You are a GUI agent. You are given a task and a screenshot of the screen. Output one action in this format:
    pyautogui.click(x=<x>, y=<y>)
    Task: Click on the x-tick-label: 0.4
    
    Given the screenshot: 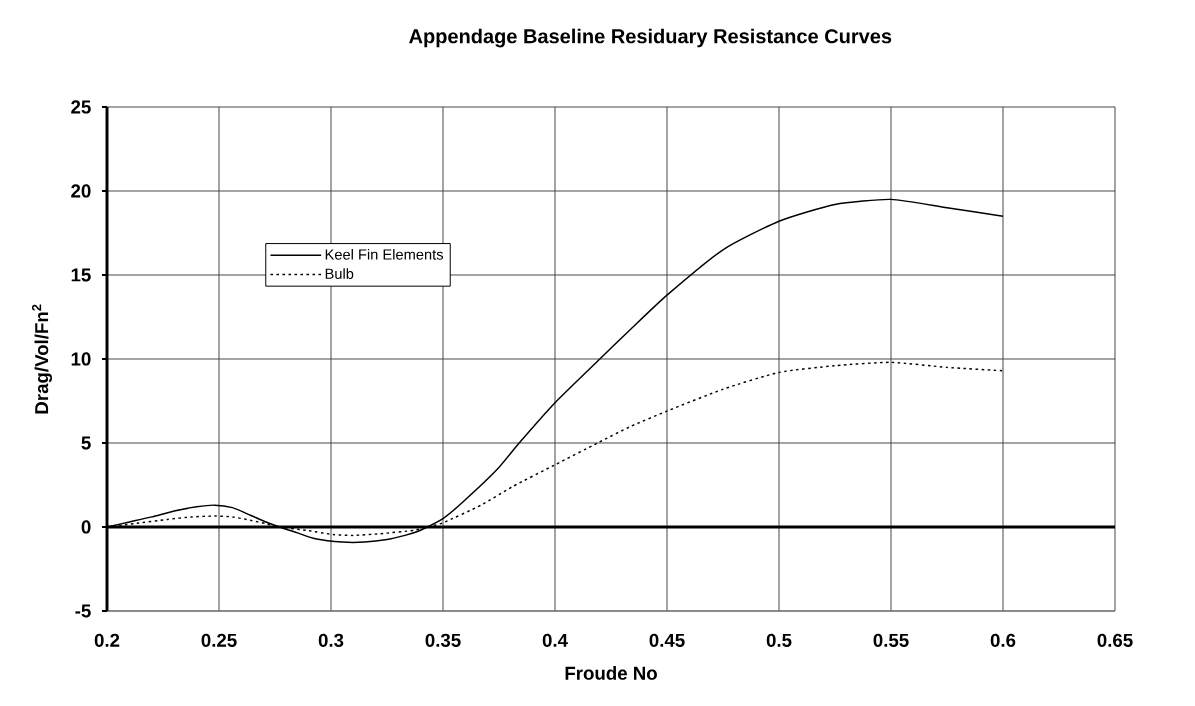 What is the action you would take?
    pyautogui.click(x=555, y=640)
    